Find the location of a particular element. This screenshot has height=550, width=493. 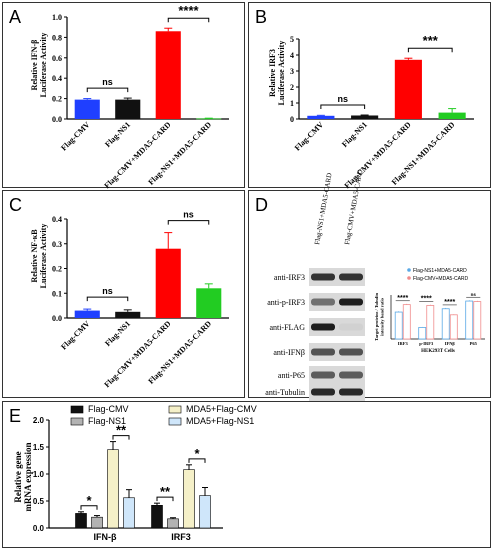

y-tick-label: 0.5 is located at coordinates (39, 501).